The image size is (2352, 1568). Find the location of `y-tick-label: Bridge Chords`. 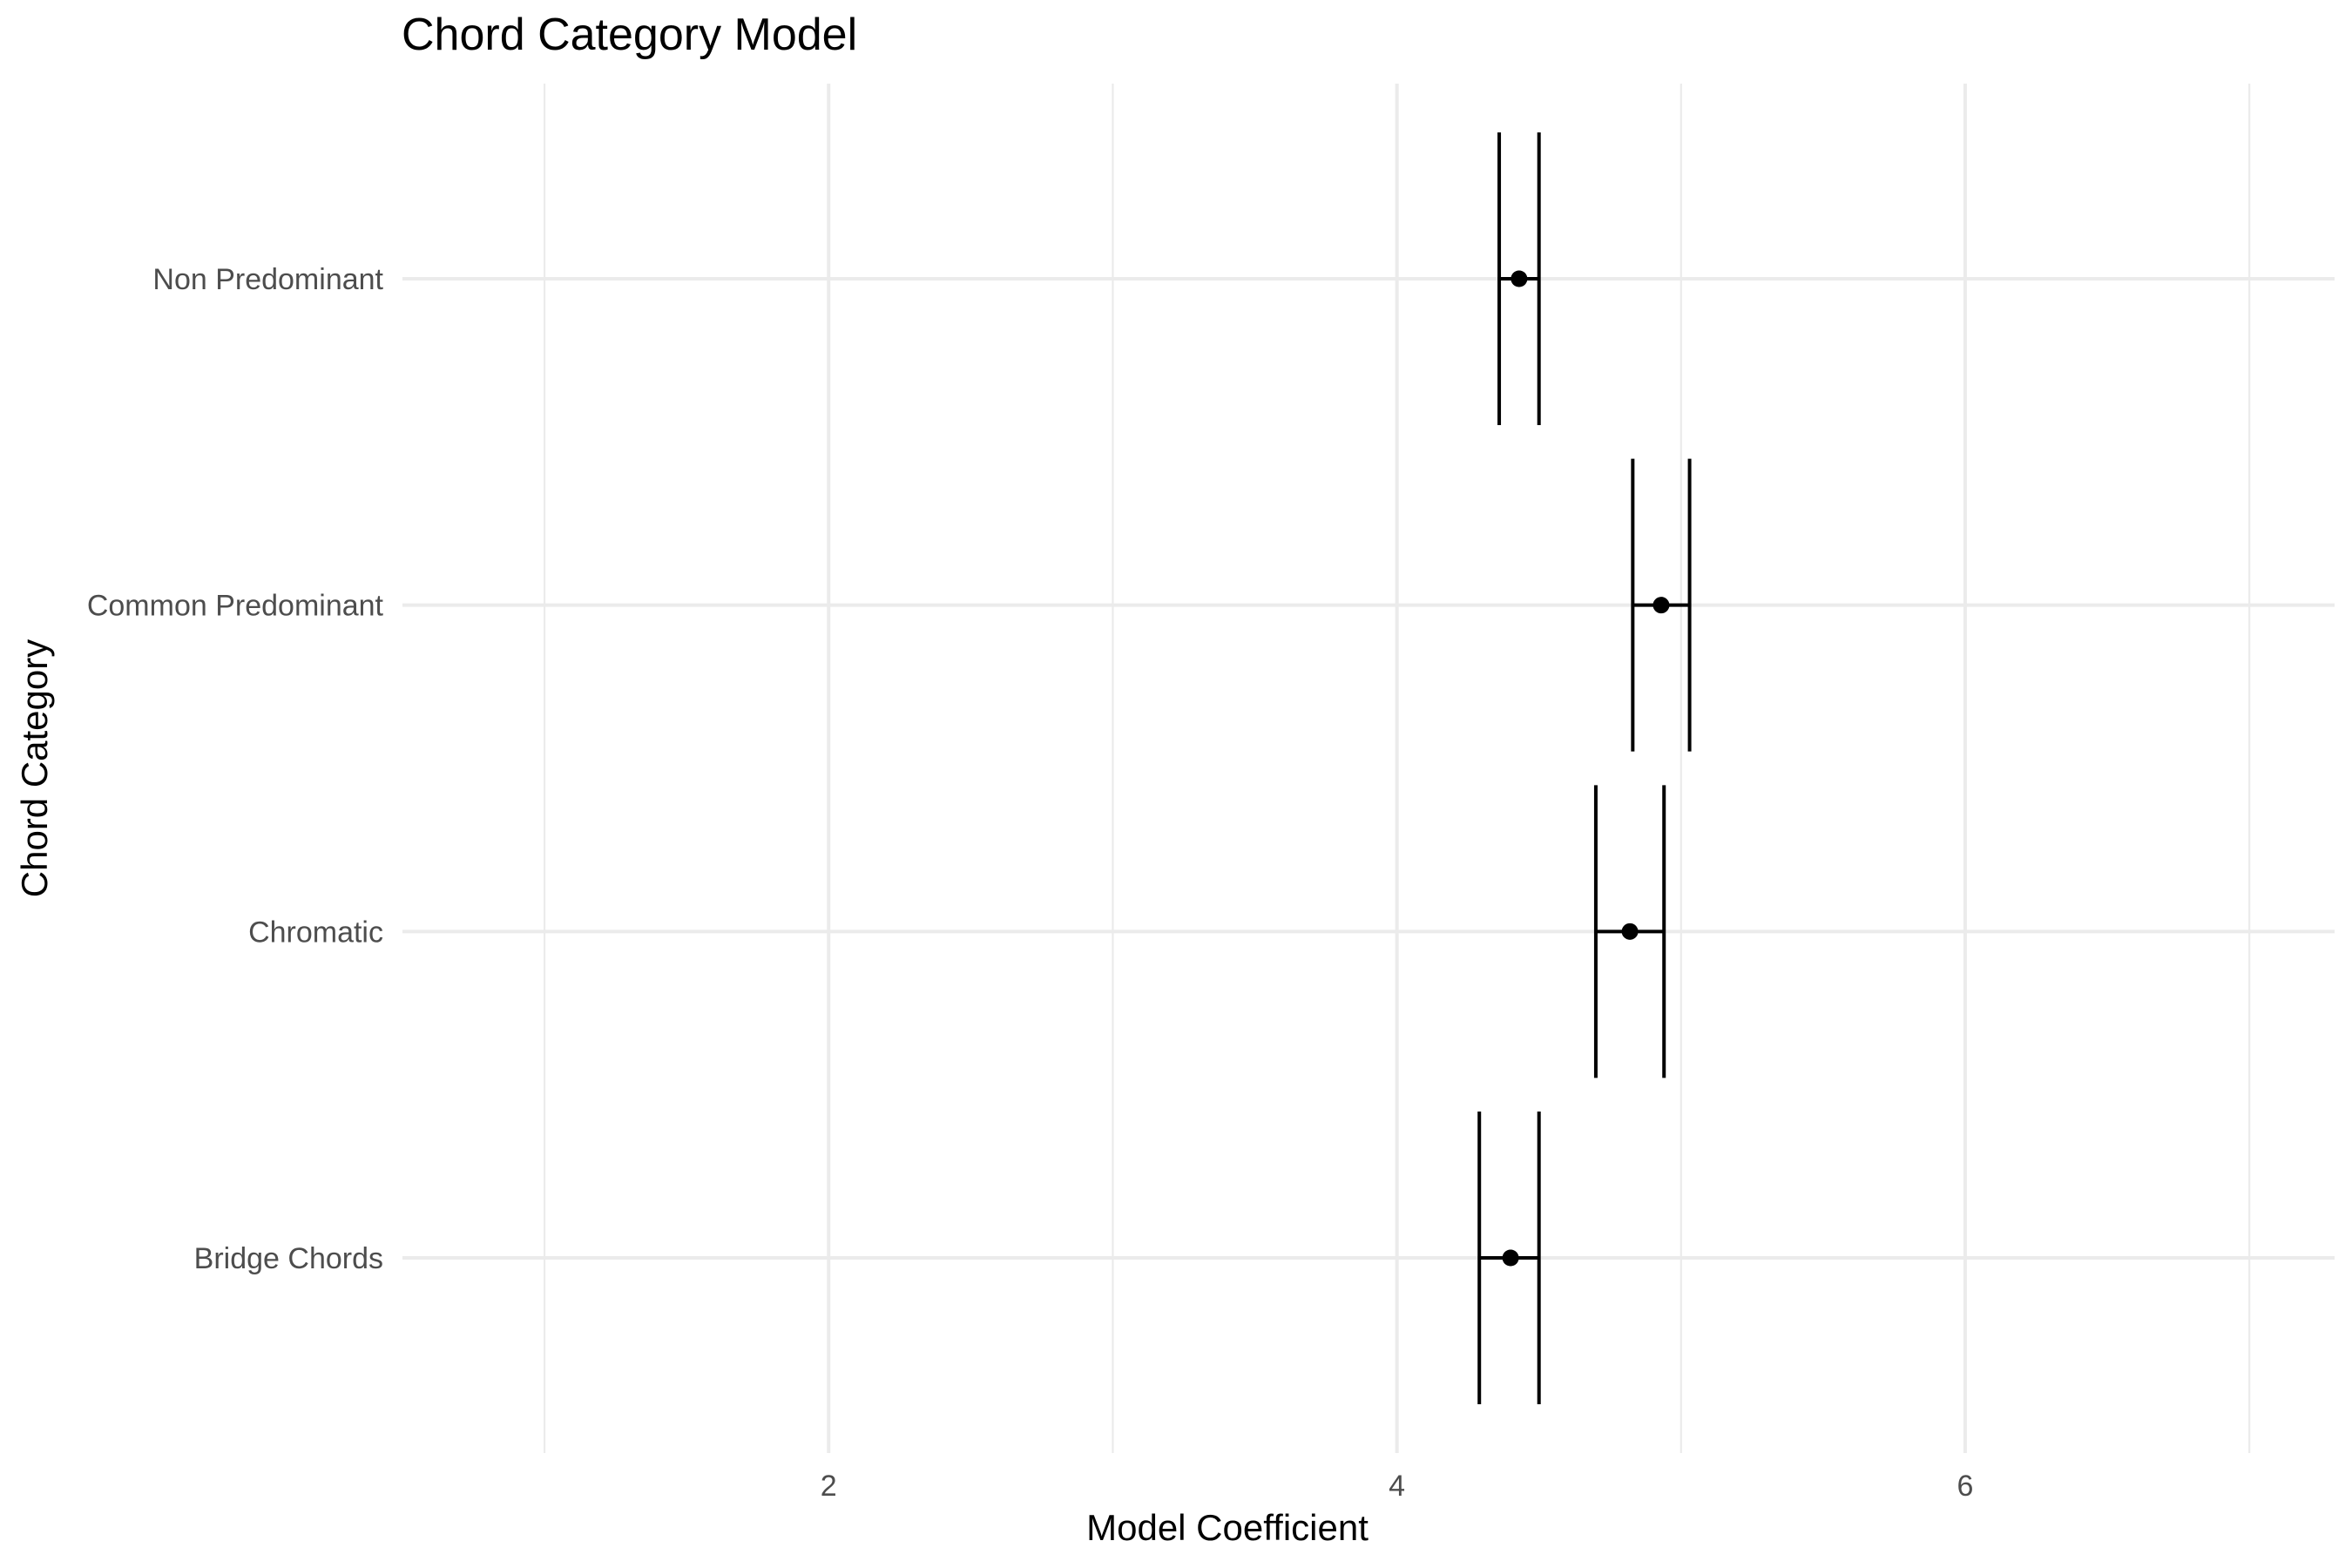

y-tick-label: Bridge Chords is located at coordinates (288, 1258).